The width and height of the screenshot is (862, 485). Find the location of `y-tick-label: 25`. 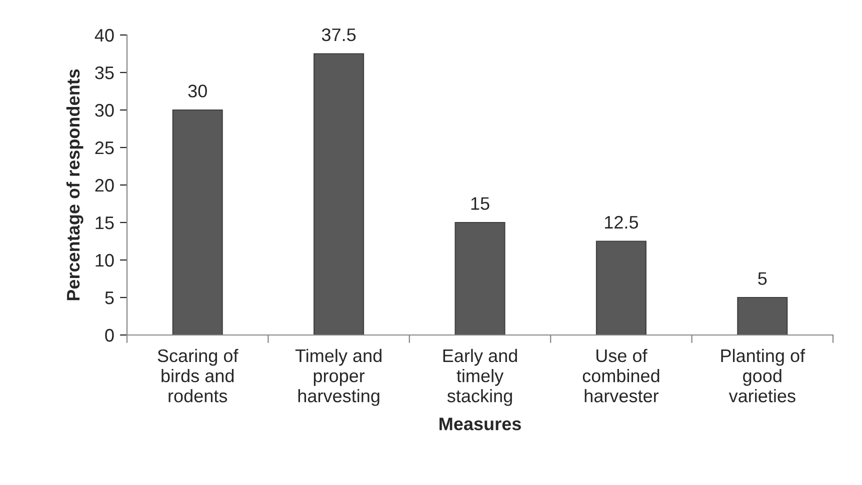

y-tick-label: 25 is located at coordinates (104, 147).